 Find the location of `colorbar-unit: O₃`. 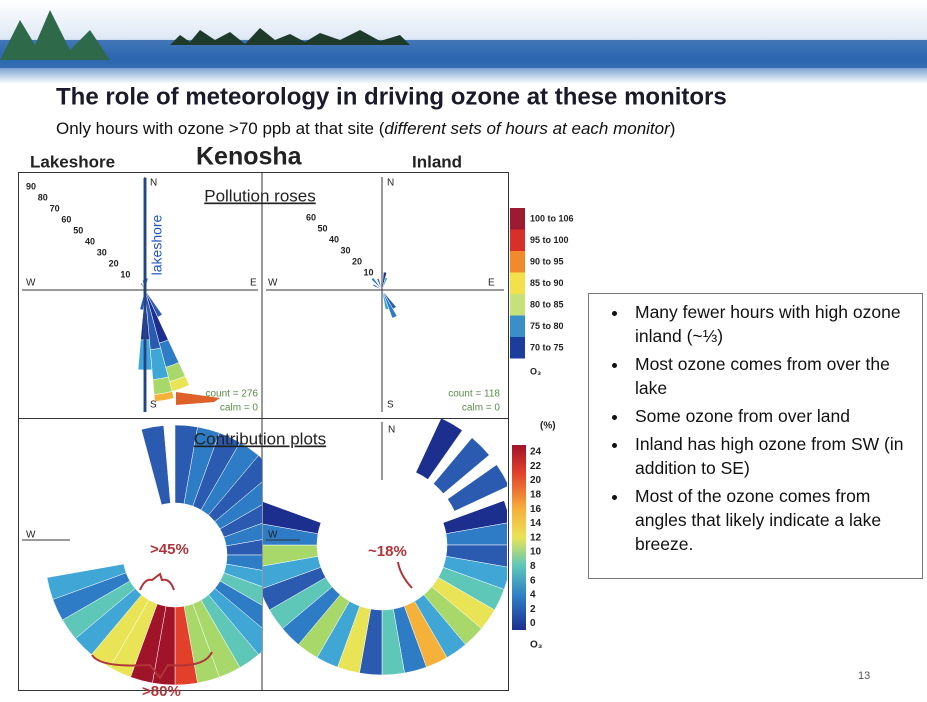

colorbar-unit: O₃ is located at coordinates (536, 645).